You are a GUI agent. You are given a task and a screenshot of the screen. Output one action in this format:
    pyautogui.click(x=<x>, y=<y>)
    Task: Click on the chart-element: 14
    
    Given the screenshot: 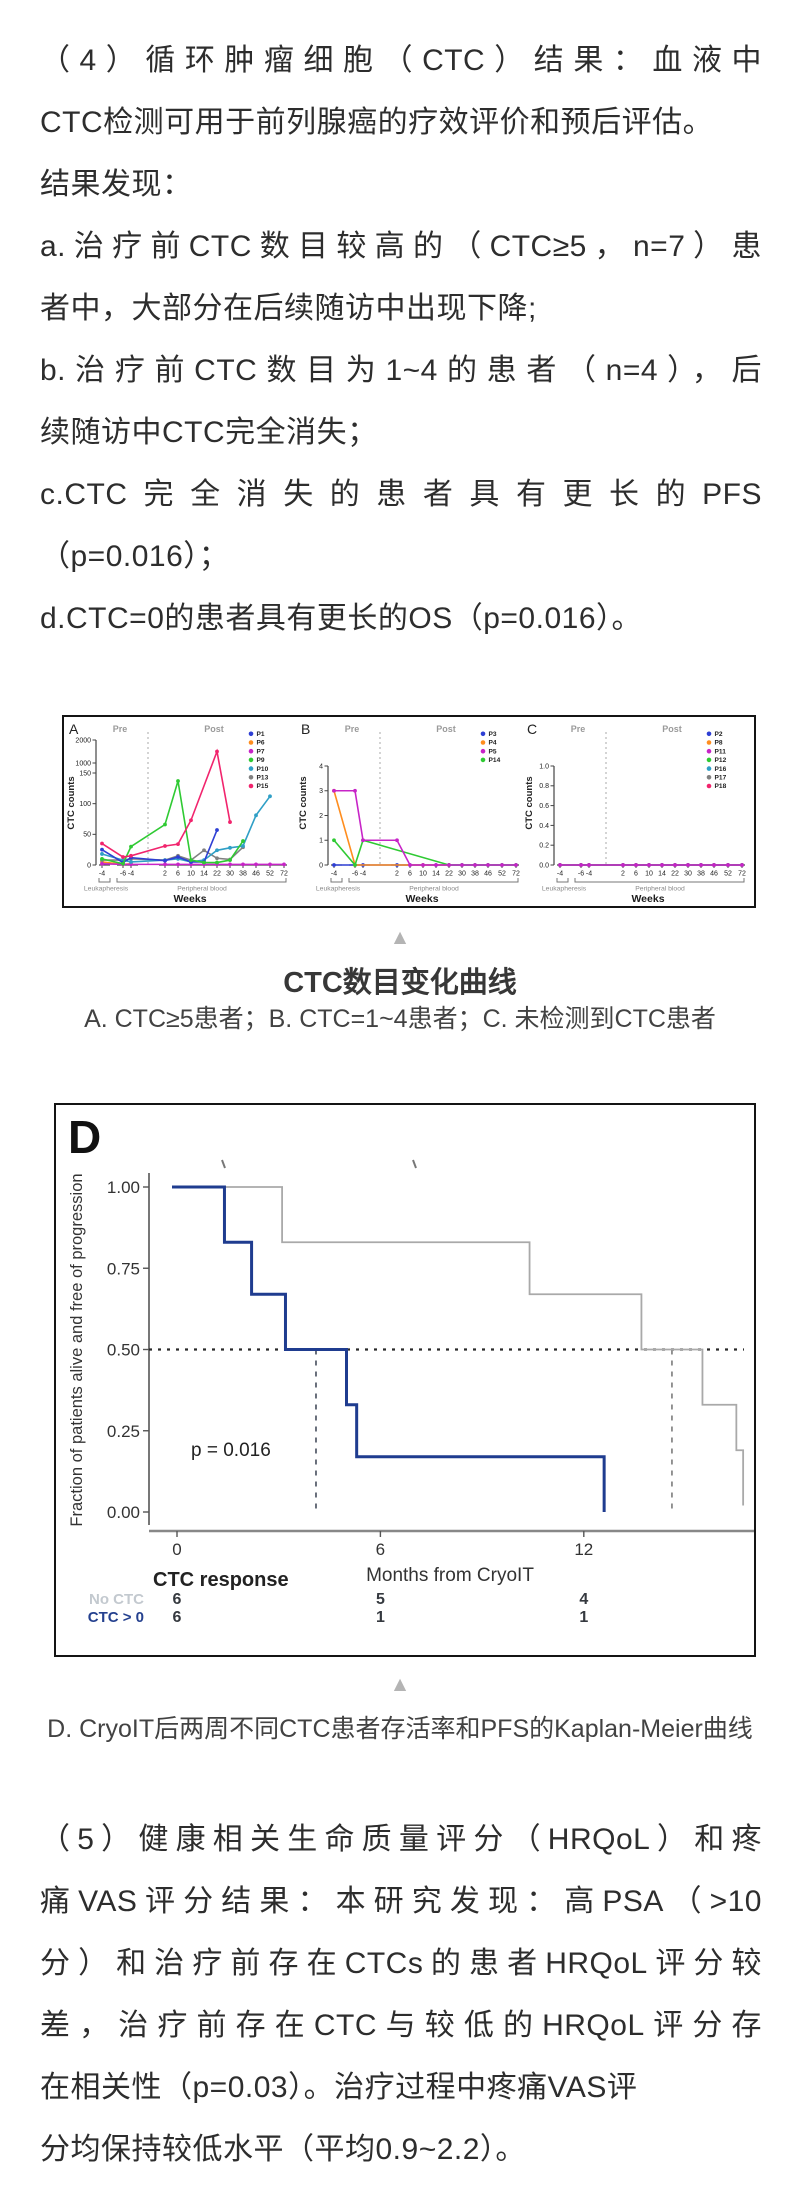 What is the action you would take?
    pyautogui.click(x=204, y=874)
    